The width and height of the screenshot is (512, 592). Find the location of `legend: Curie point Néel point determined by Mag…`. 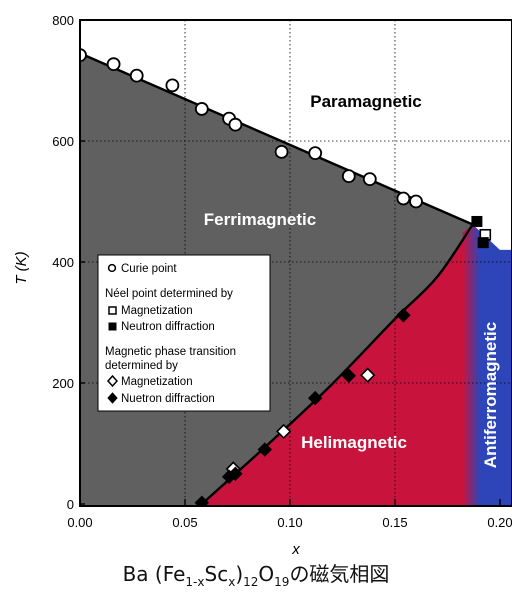

legend: Curie point Néel point determined by Mag… is located at coordinates (184, 333).